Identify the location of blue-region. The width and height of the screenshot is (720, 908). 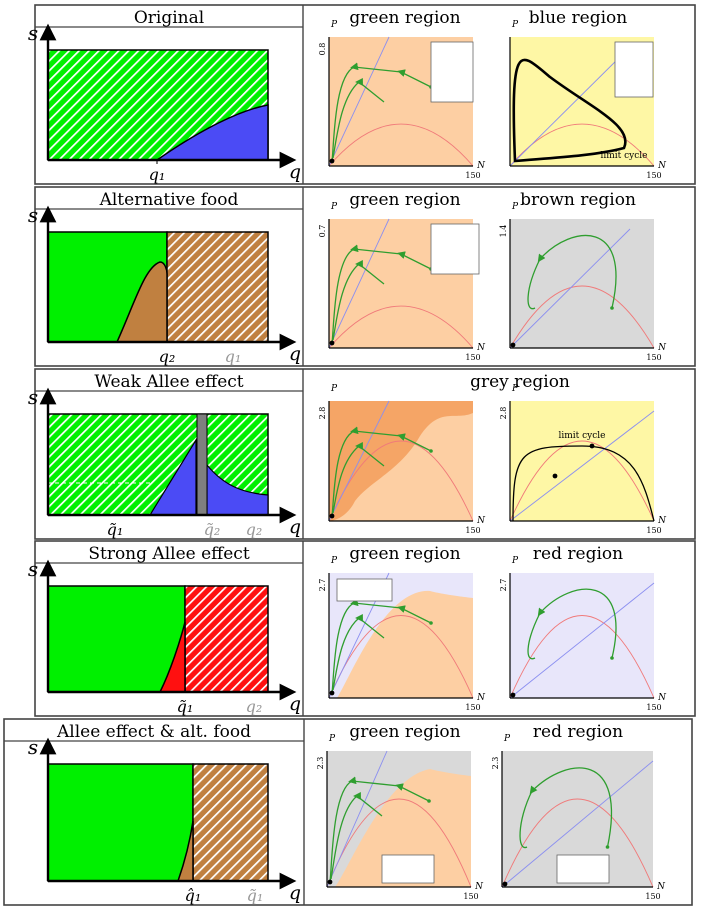
(211, 132).